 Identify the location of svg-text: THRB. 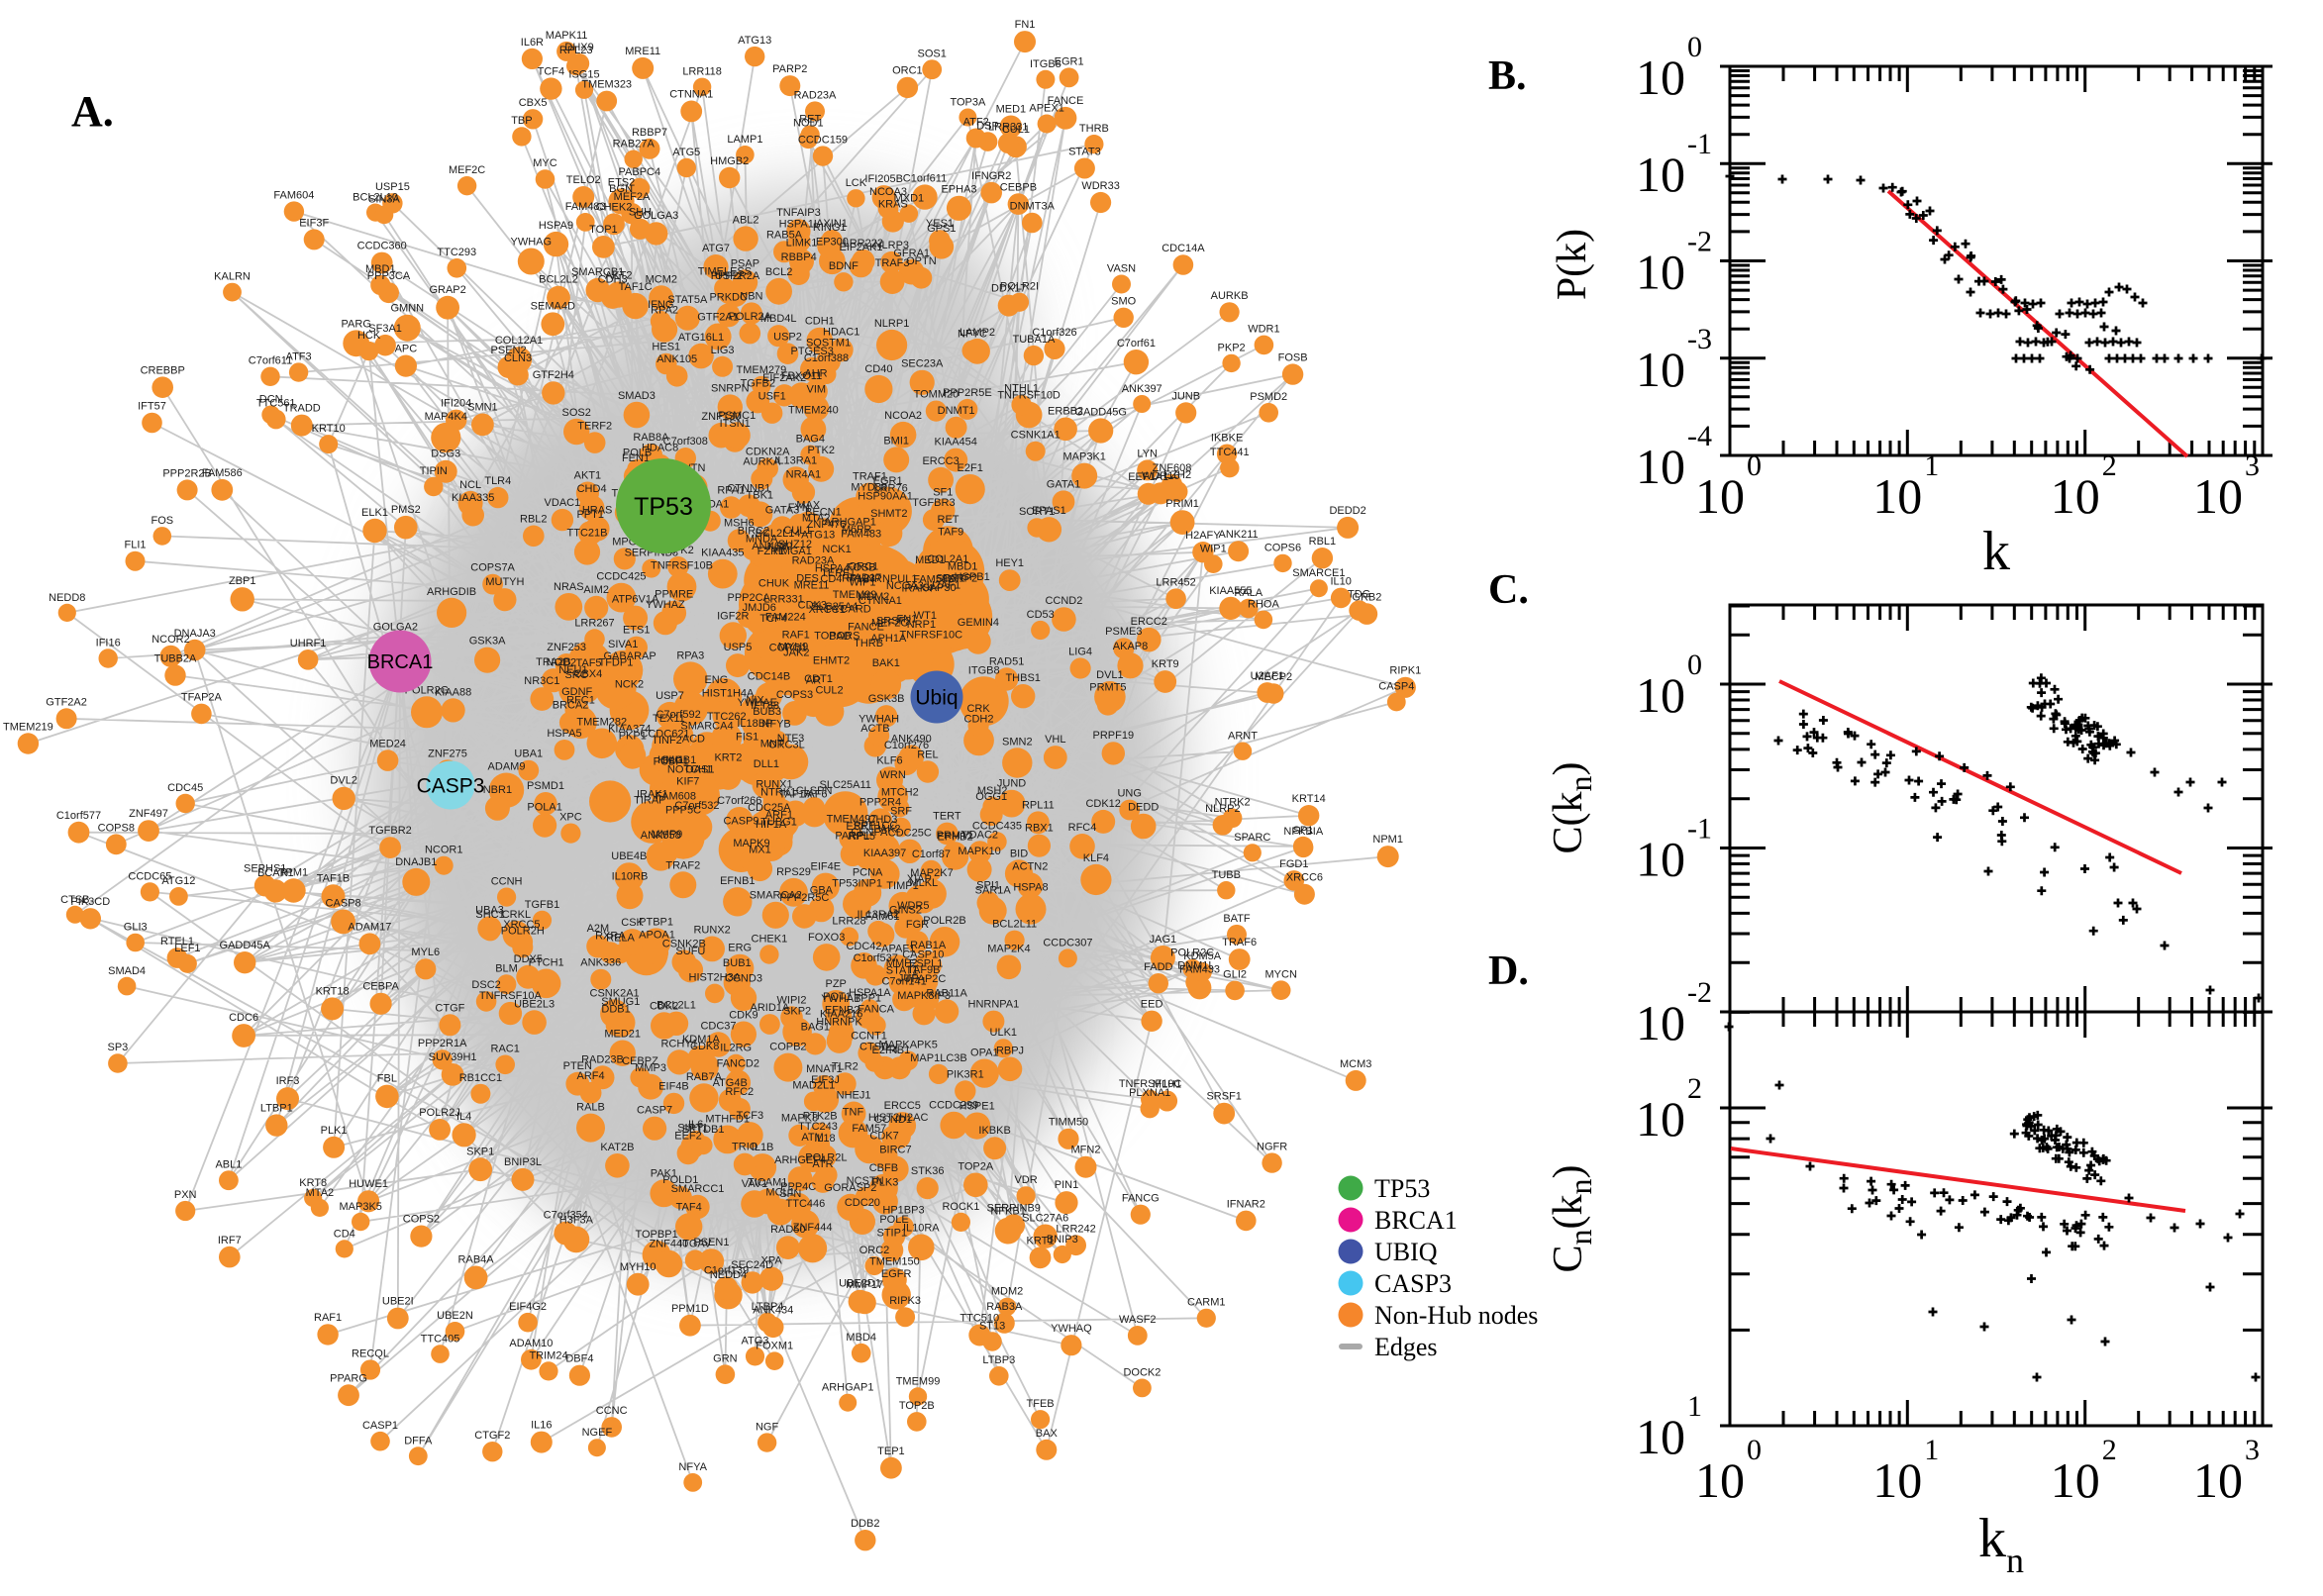
(869, 643).